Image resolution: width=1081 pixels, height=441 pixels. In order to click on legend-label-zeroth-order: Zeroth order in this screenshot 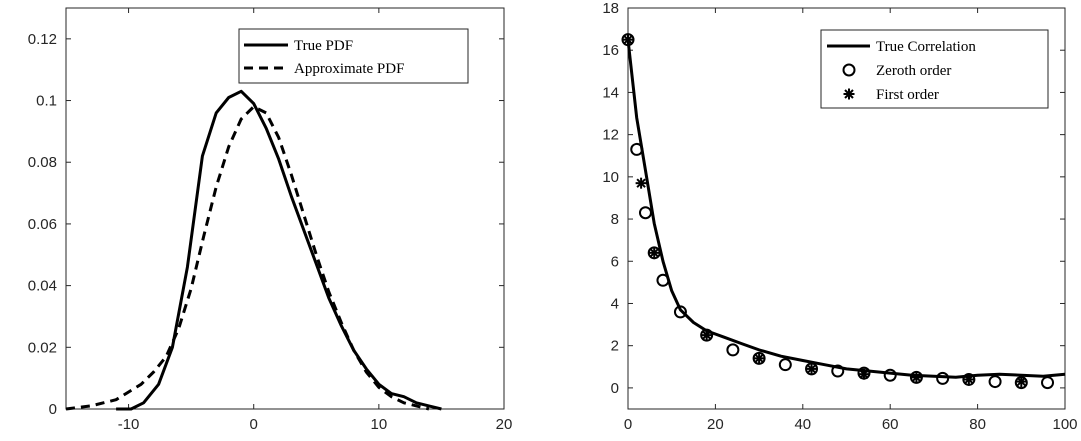, I will do `click(913, 71)`.